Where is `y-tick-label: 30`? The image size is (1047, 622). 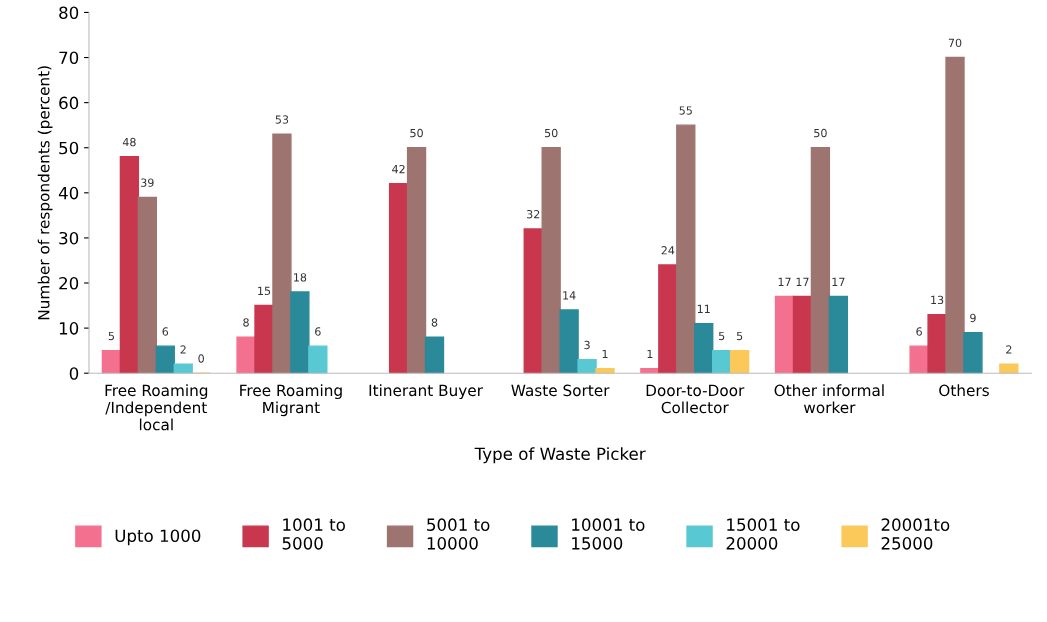
y-tick-label: 30 is located at coordinates (69, 238).